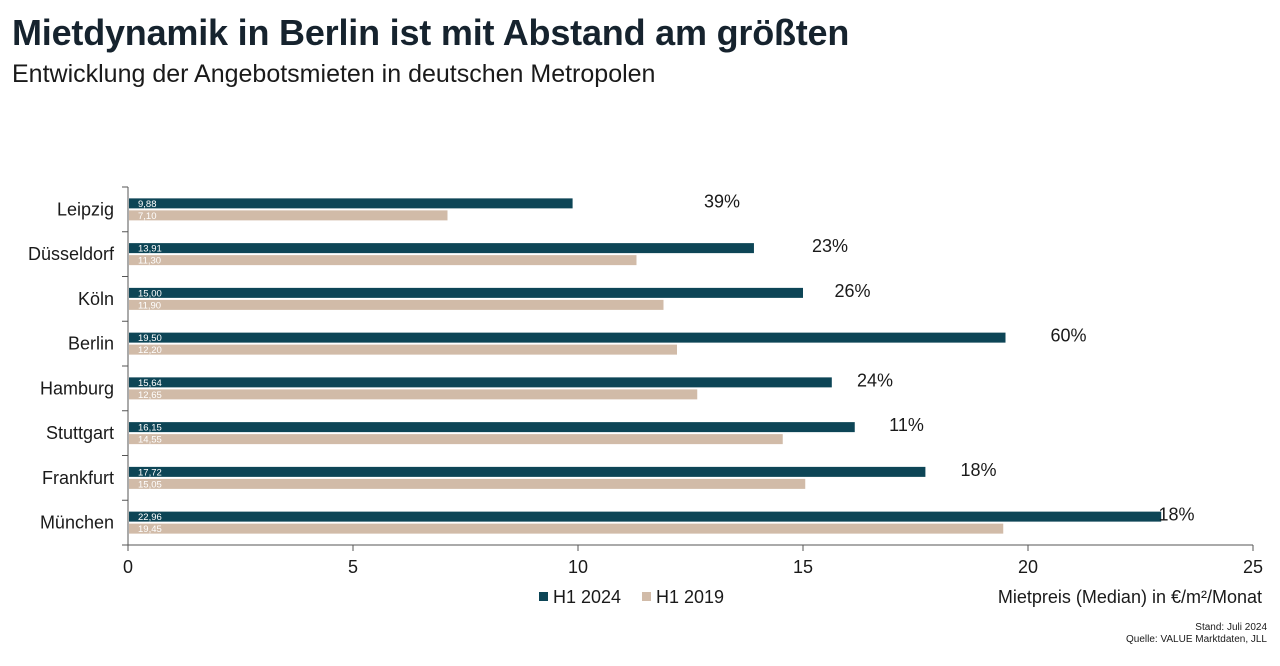 This screenshot has width=1280, height=666. I want to click on data-label-h1-2024: 9,88, so click(147, 204).